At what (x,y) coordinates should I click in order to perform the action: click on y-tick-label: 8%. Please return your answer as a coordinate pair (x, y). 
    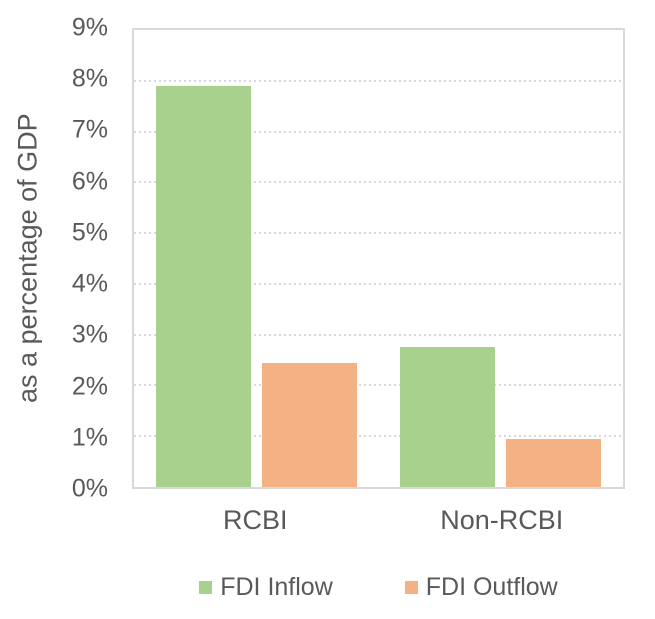
    Looking at the image, I should click on (89, 78).